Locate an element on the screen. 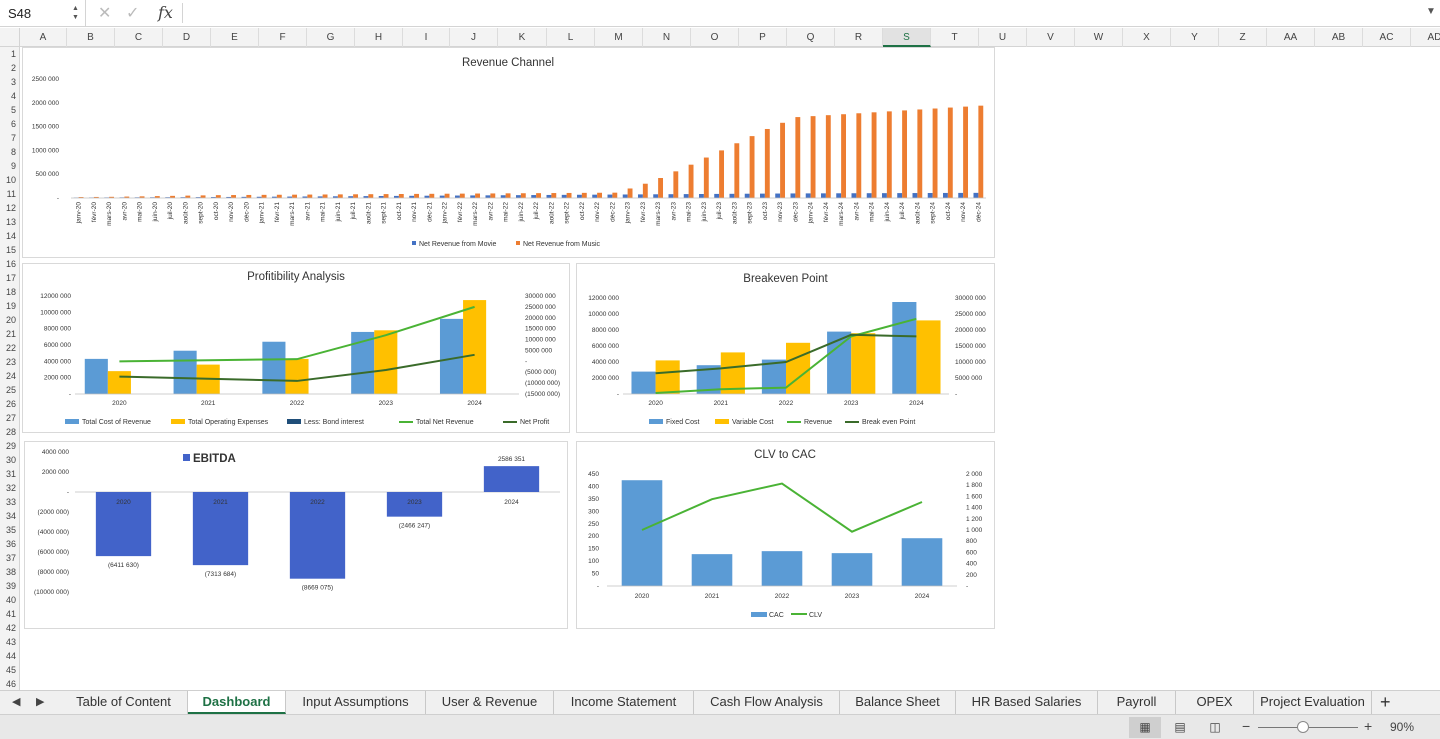  row-header-13: 13 is located at coordinates (10, 222).